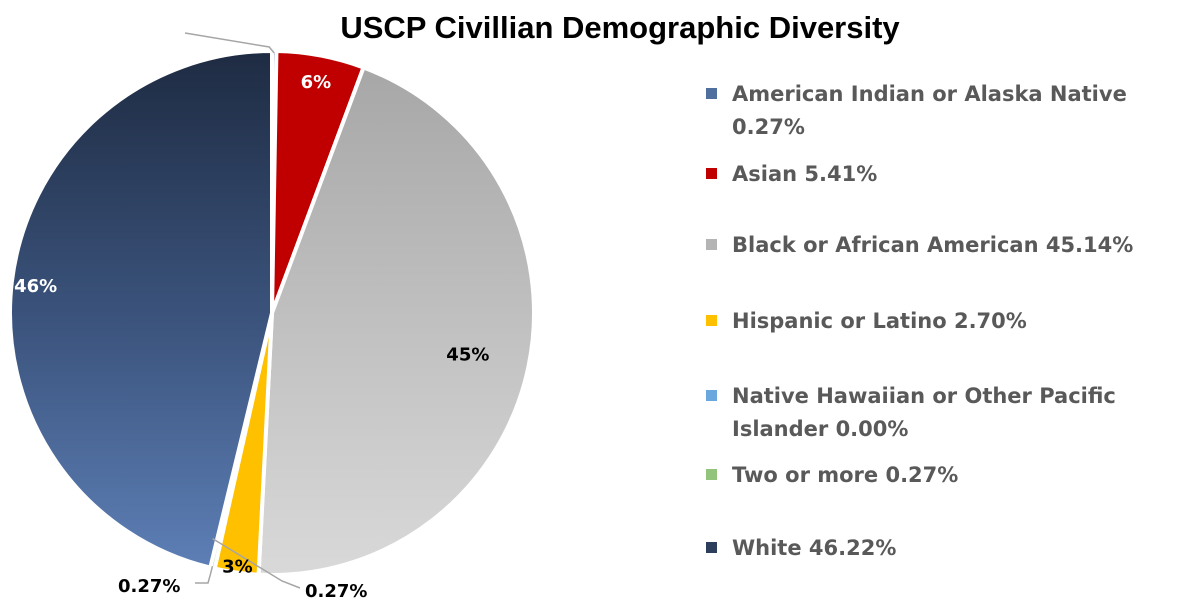 This screenshot has width=1177, height=601. Describe the element at coordinates (805, 174) in the screenshot. I see `legend-label: Asian 5.41%` at that location.